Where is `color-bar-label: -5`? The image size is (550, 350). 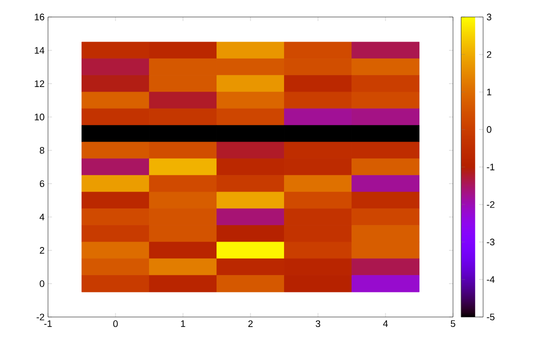
color-bar-label: -5 is located at coordinates (490, 317).